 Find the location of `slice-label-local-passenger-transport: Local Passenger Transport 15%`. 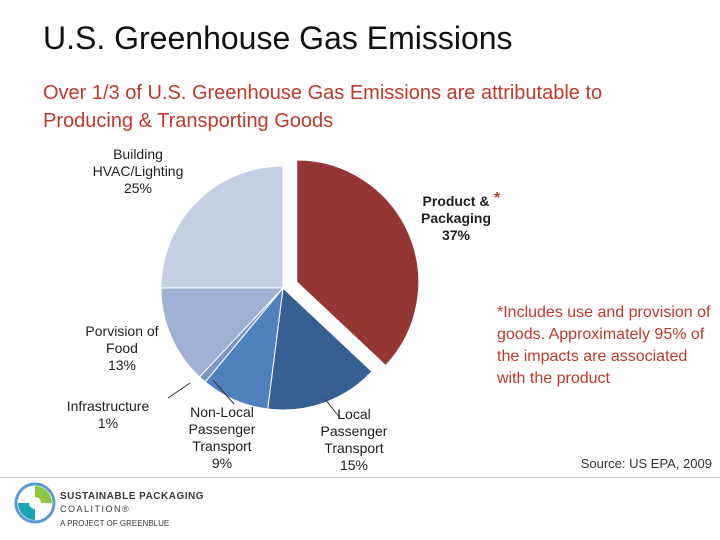

slice-label-local-passenger-transport: Local Passenger Transport 15% is located at coordinates (354, 439).